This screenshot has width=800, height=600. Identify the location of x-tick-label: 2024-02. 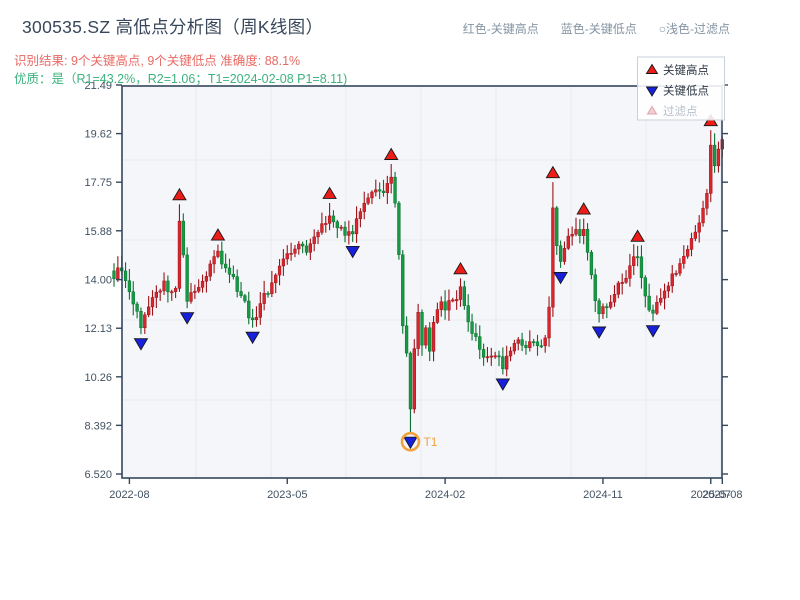
(445, 495).